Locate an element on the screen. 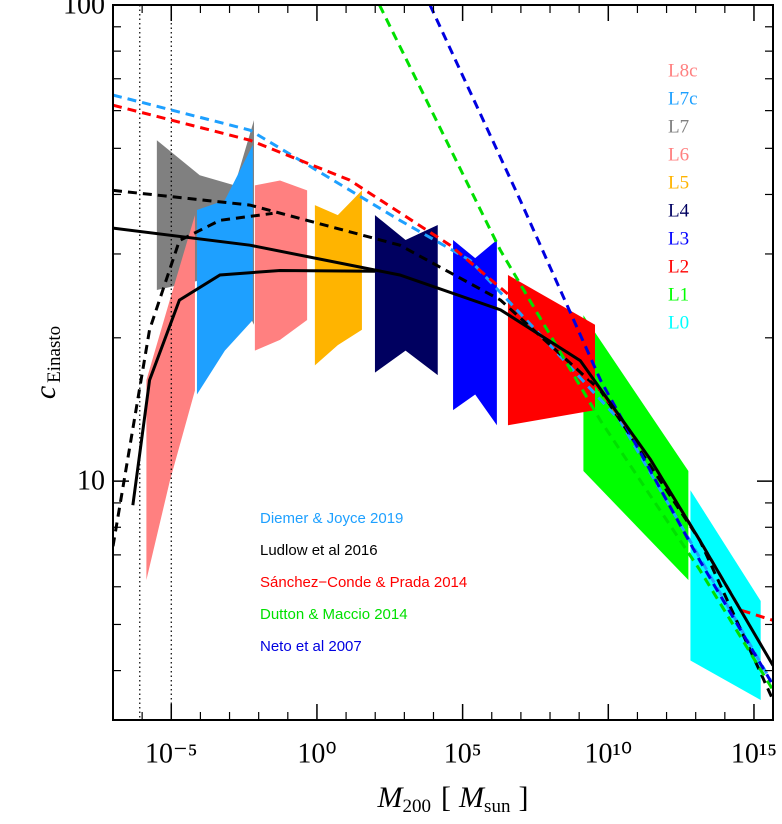 This screenshot has height=824, width=782. x-tick-label: 10⁵ is located at coordinates (463, 753).